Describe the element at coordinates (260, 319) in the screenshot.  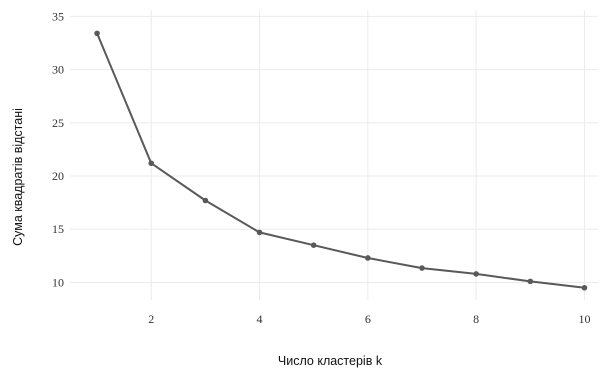
I see `x-tick-label: 4` at that location.